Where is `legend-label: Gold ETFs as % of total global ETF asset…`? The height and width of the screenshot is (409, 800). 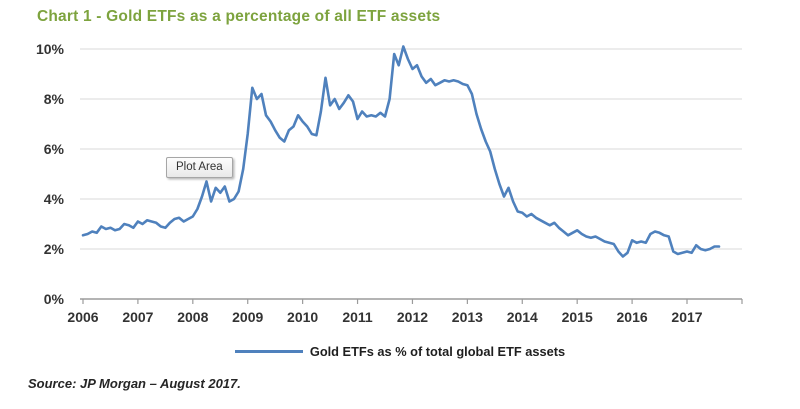 legend-label: Gold ETFs as % of total global ETF asset… is located at coordinates (437, 351).